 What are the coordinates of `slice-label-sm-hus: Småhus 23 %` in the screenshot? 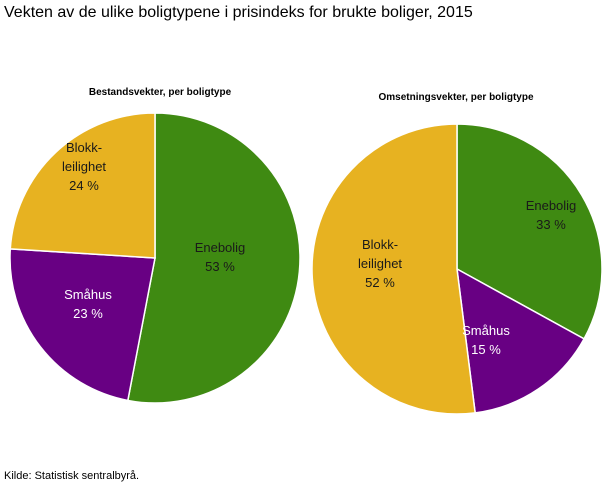 It's located at (88, 304).